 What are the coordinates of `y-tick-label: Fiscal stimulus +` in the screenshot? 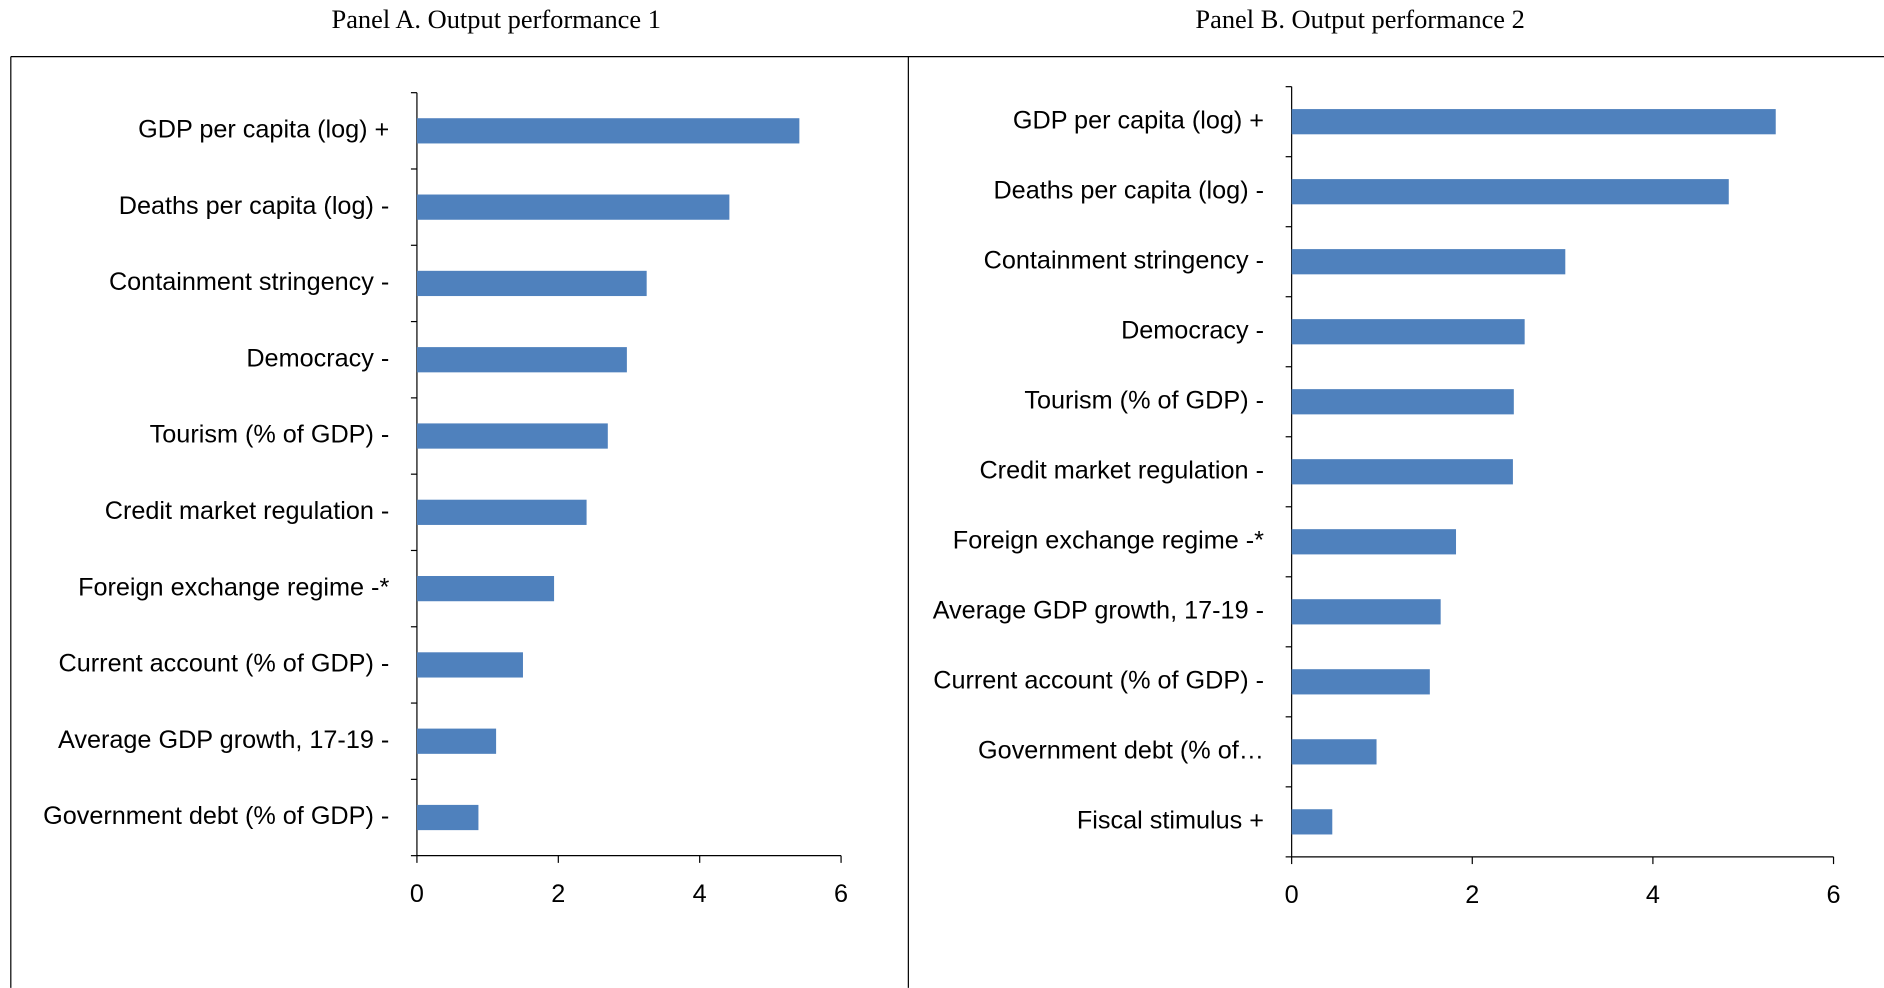 It's located at (1170, 821).